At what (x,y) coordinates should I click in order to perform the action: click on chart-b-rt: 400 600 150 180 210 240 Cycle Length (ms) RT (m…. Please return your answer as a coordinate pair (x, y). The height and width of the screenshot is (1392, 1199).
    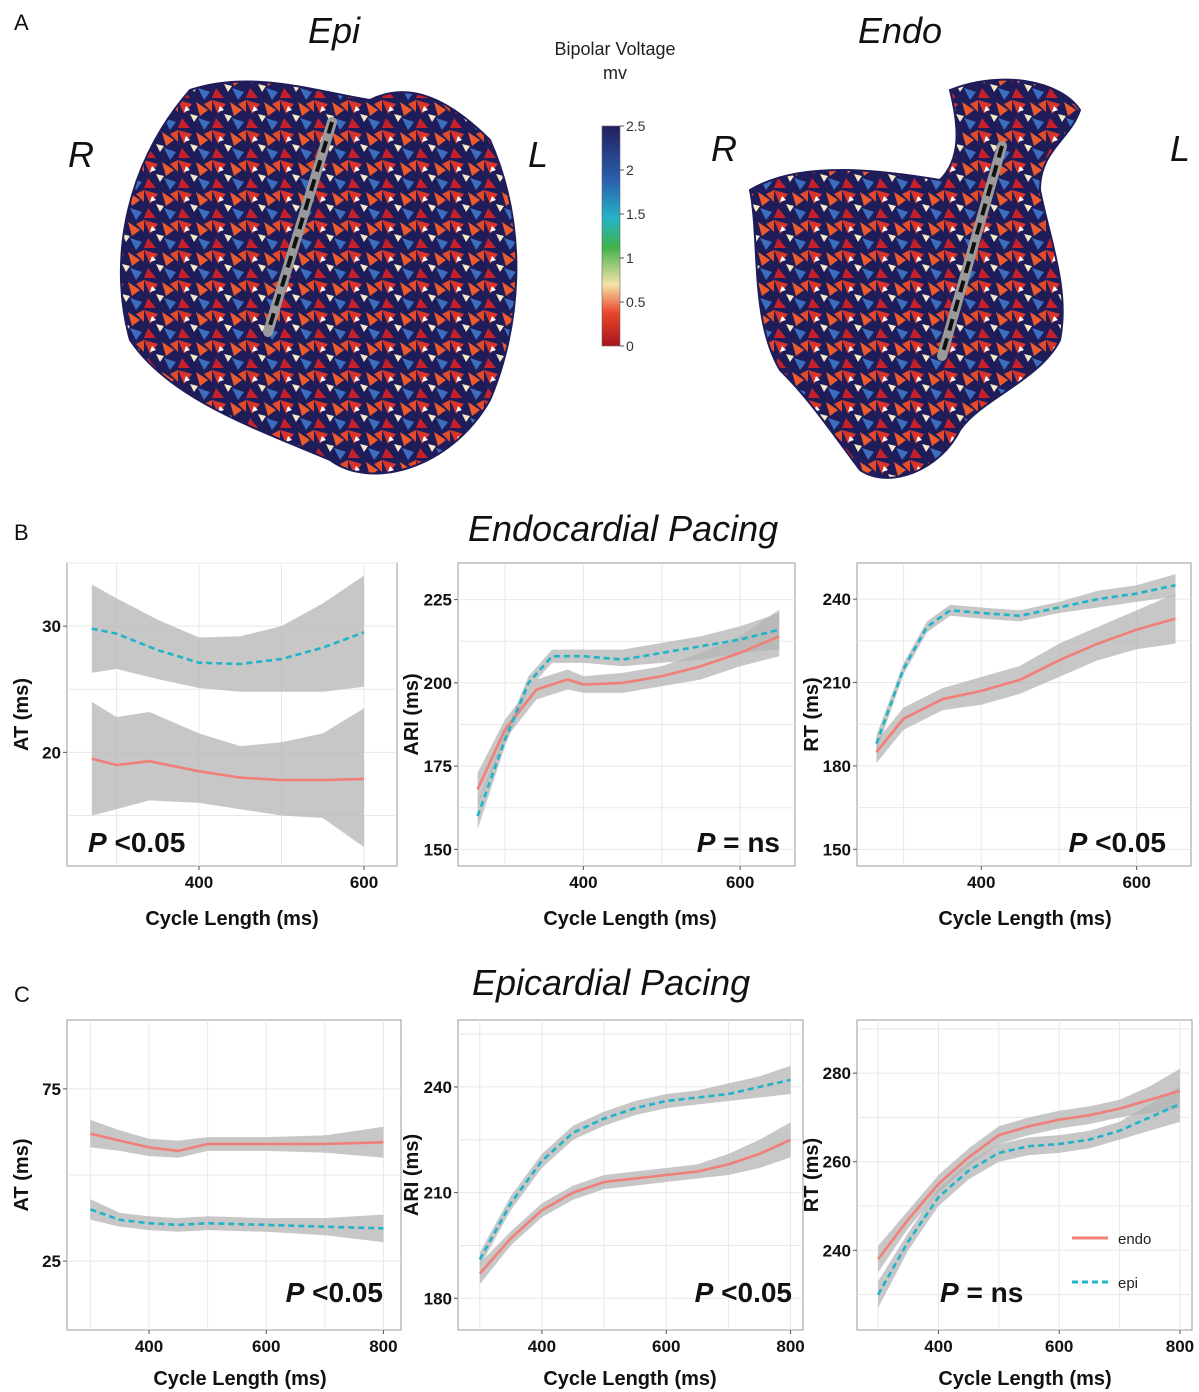
    Looking at the image, I should click on (996, 746).